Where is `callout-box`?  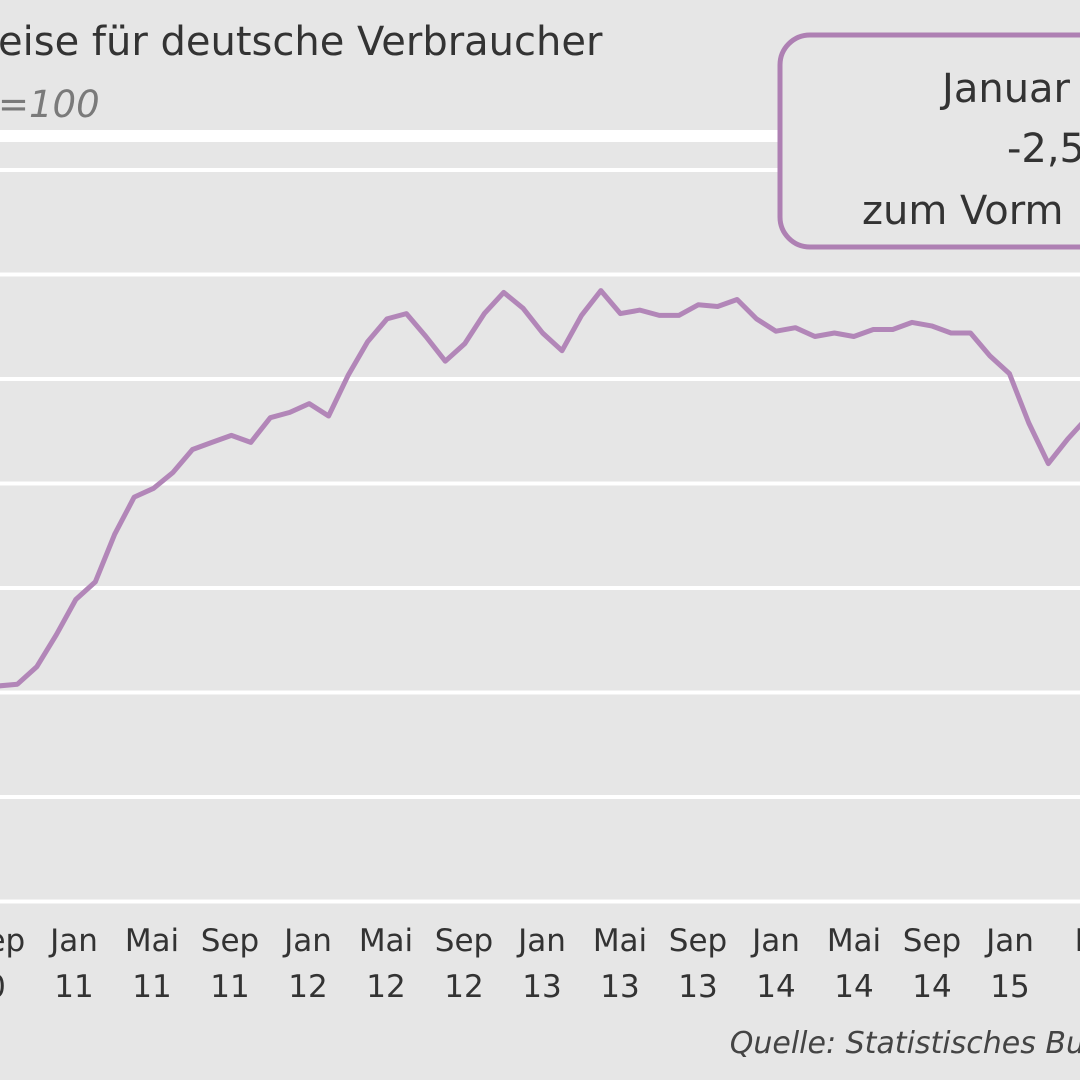 callout-box is located at coordinates (928, 141).